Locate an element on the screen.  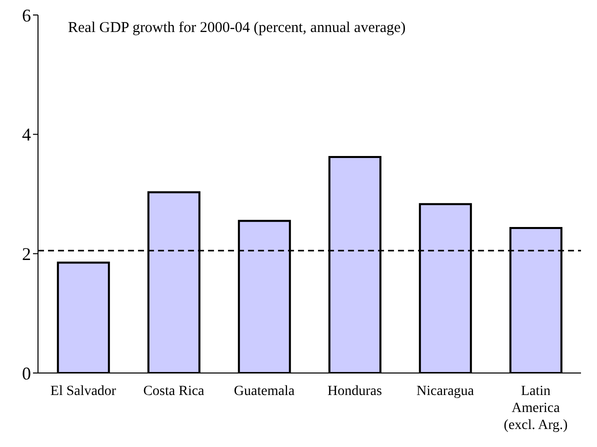
x-tick-label: Latin America (excl. Arg.) is located at coordinates (536, 408).